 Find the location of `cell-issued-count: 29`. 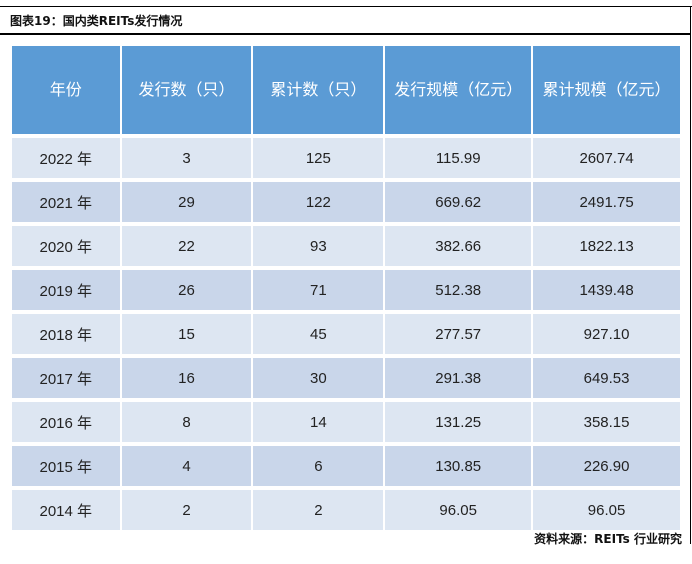

cell-issued-count: 29 is located at coordinates (186, 202).